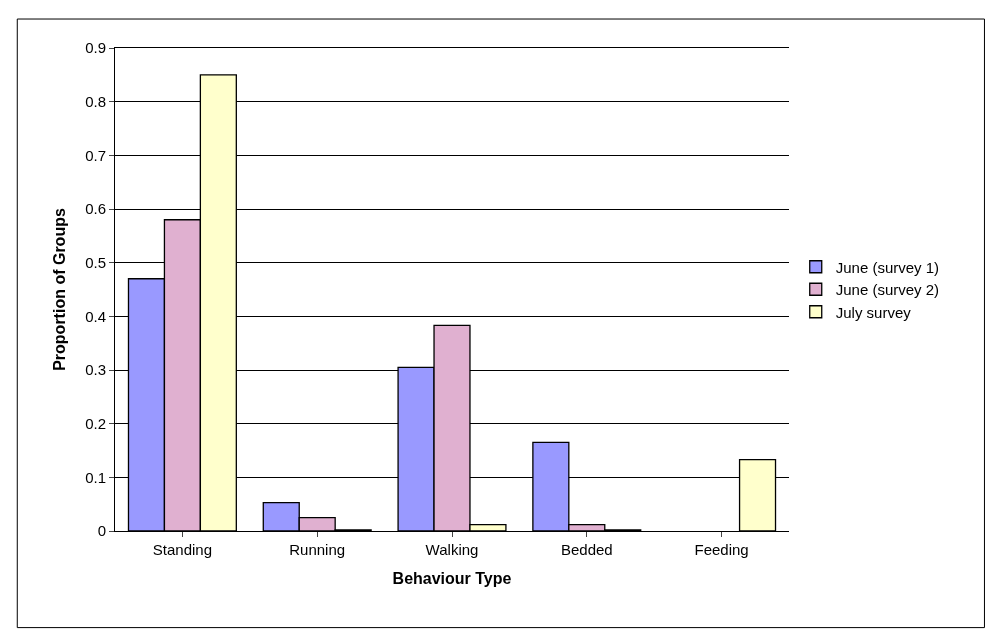 This screenshot has height=641, width=1004. Describe the element at coordinates (95, 316) in the screenshot. I see `y-tick-label: 0.4` at that location.